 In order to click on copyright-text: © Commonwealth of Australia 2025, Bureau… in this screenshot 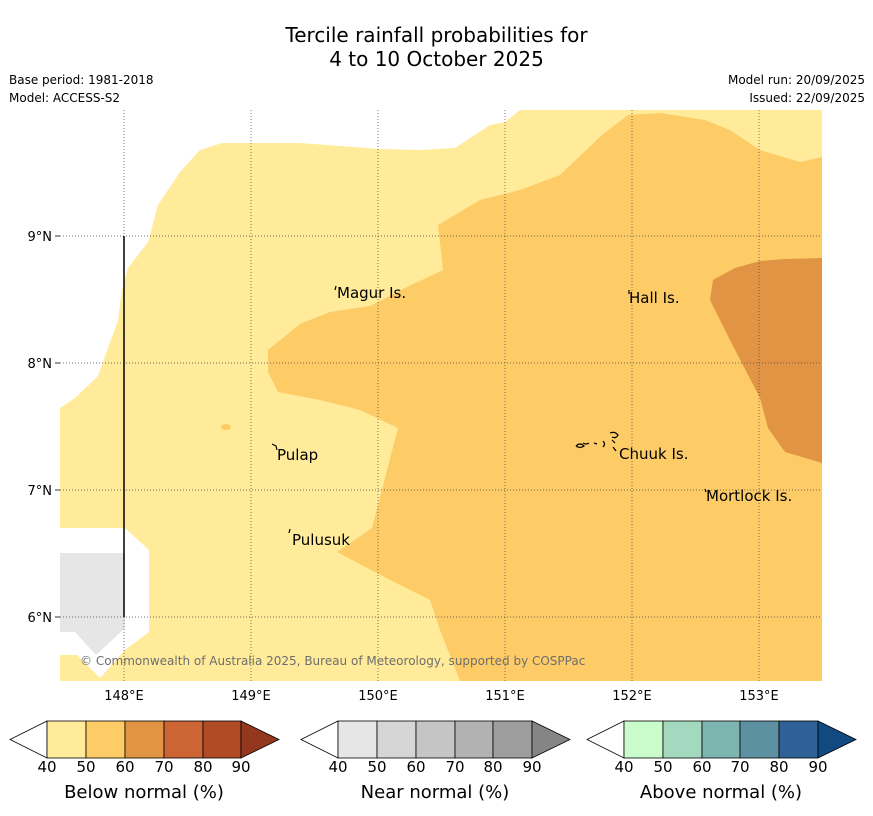, I will do `click(332, 661)`.